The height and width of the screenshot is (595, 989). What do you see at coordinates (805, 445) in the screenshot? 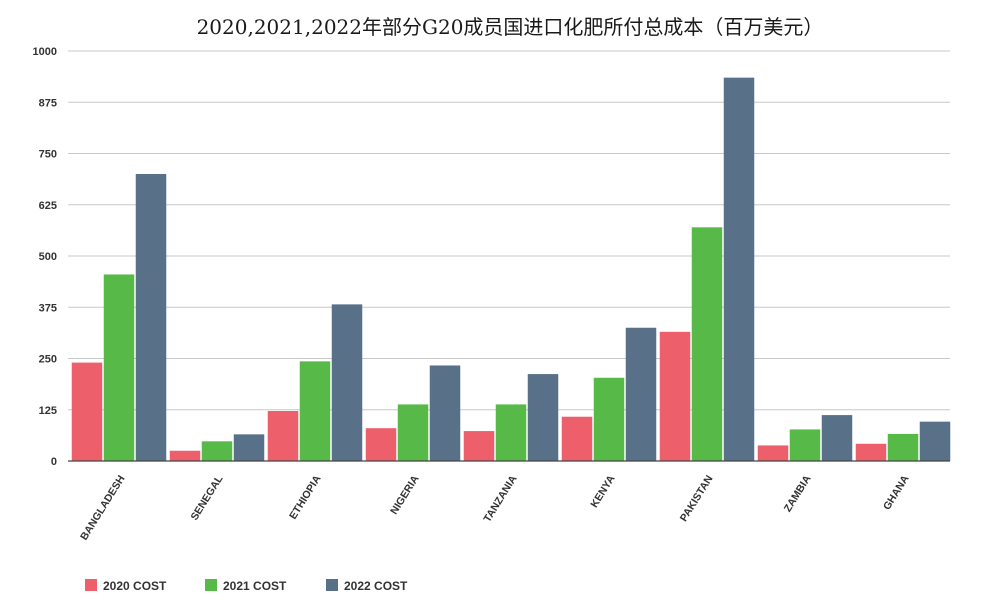
I see `bar-zambia-2021` at bounding box center [805, 445].